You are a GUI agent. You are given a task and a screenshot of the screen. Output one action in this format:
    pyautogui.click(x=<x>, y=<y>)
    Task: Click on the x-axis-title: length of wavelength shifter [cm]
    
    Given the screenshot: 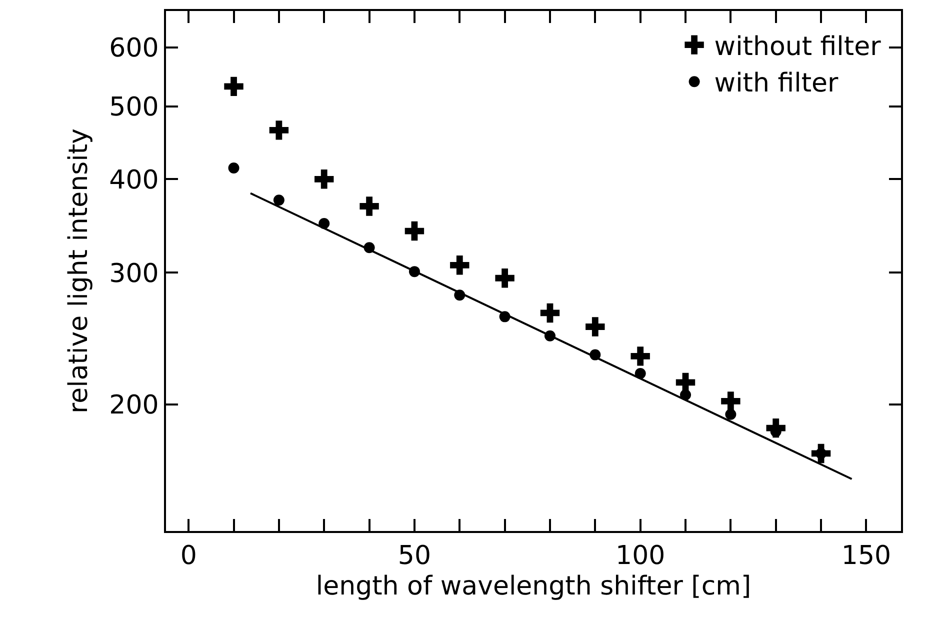 What is the action you would take?
    pyautogui.click(x=534, y=586)
    